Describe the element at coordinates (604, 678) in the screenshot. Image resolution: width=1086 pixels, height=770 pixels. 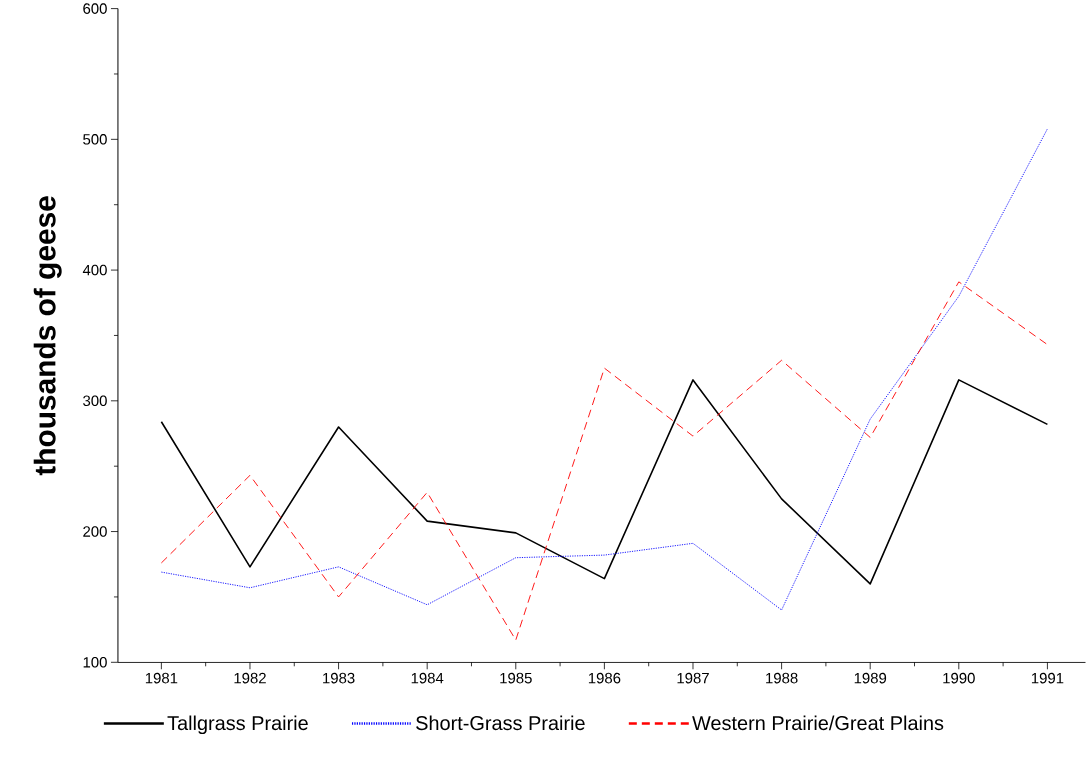
I see `x-tick-label: 1986` at that location.